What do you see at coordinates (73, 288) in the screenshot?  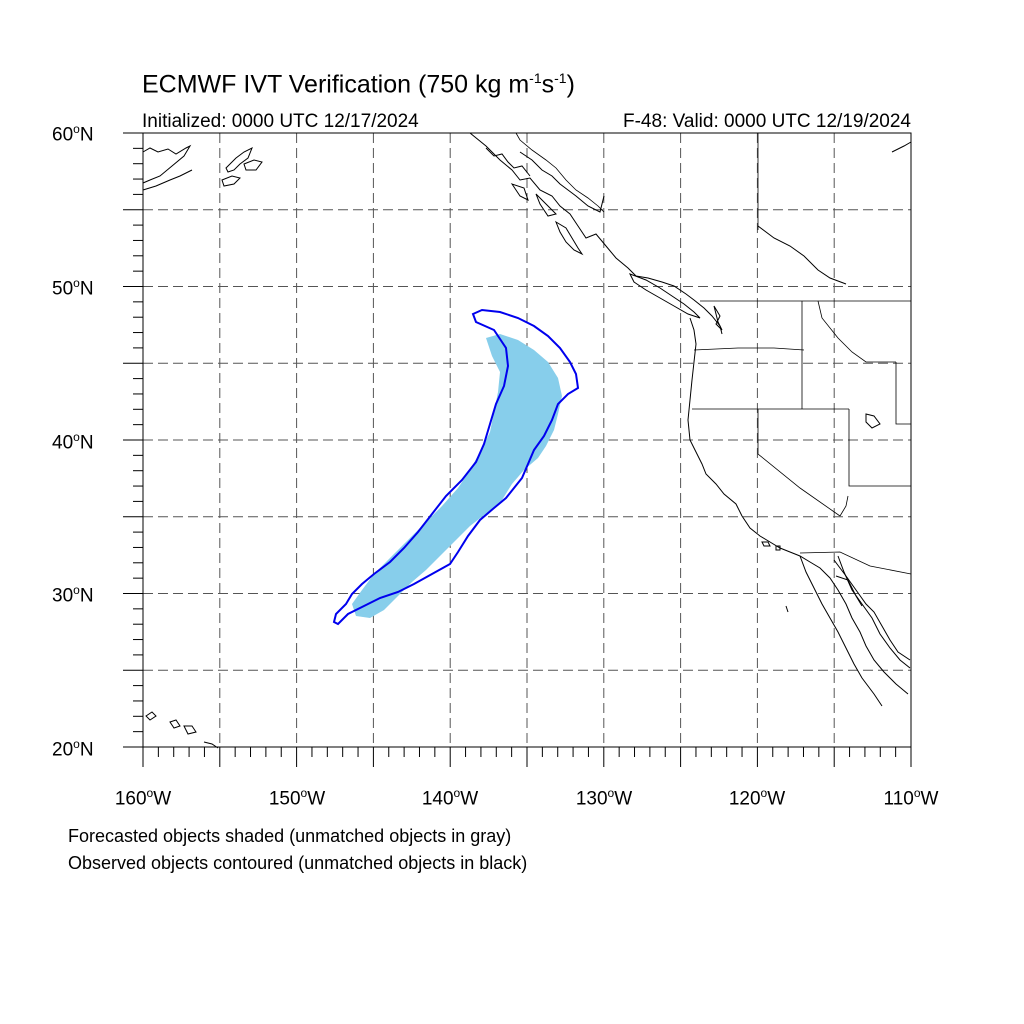 I see `lat-label-50n: 50oN` at bounding box center [73, 288].